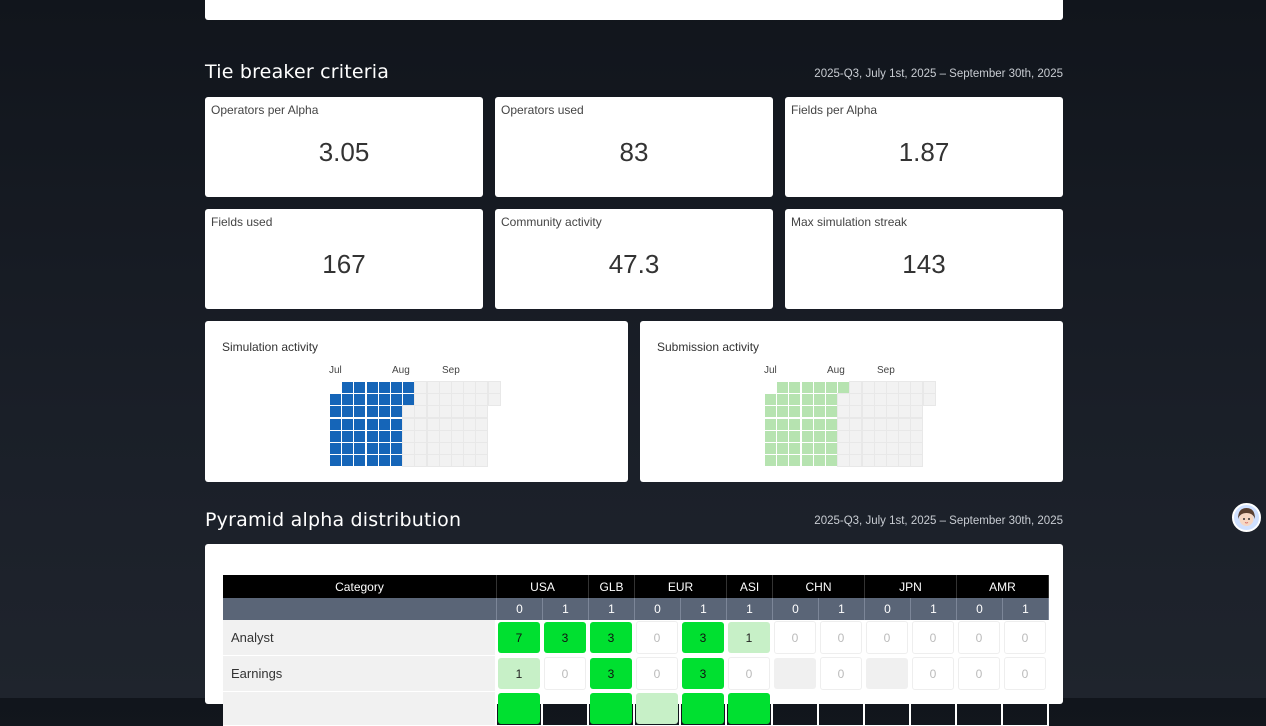 Image resolution: width=1266 pixels, height=726 pixels. I want to click on table-header-regions: Category USA GLB EUR ASI CHN JPN AMR, so click(636, 586).